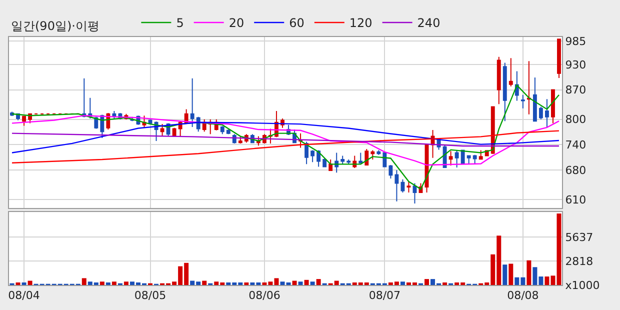 This screenshot has width=620, height=310. I want to click on y-tick-label: 985, so click(575, 41).